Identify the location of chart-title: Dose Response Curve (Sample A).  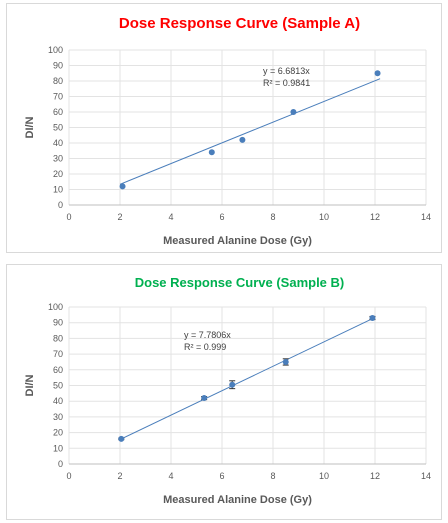
(239, 23).